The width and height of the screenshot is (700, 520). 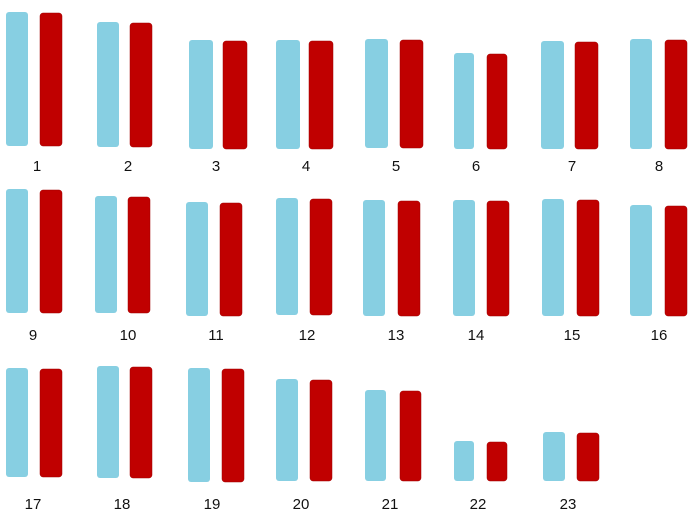 I want to click on pair-label: 4, so click(x=306, y=166).